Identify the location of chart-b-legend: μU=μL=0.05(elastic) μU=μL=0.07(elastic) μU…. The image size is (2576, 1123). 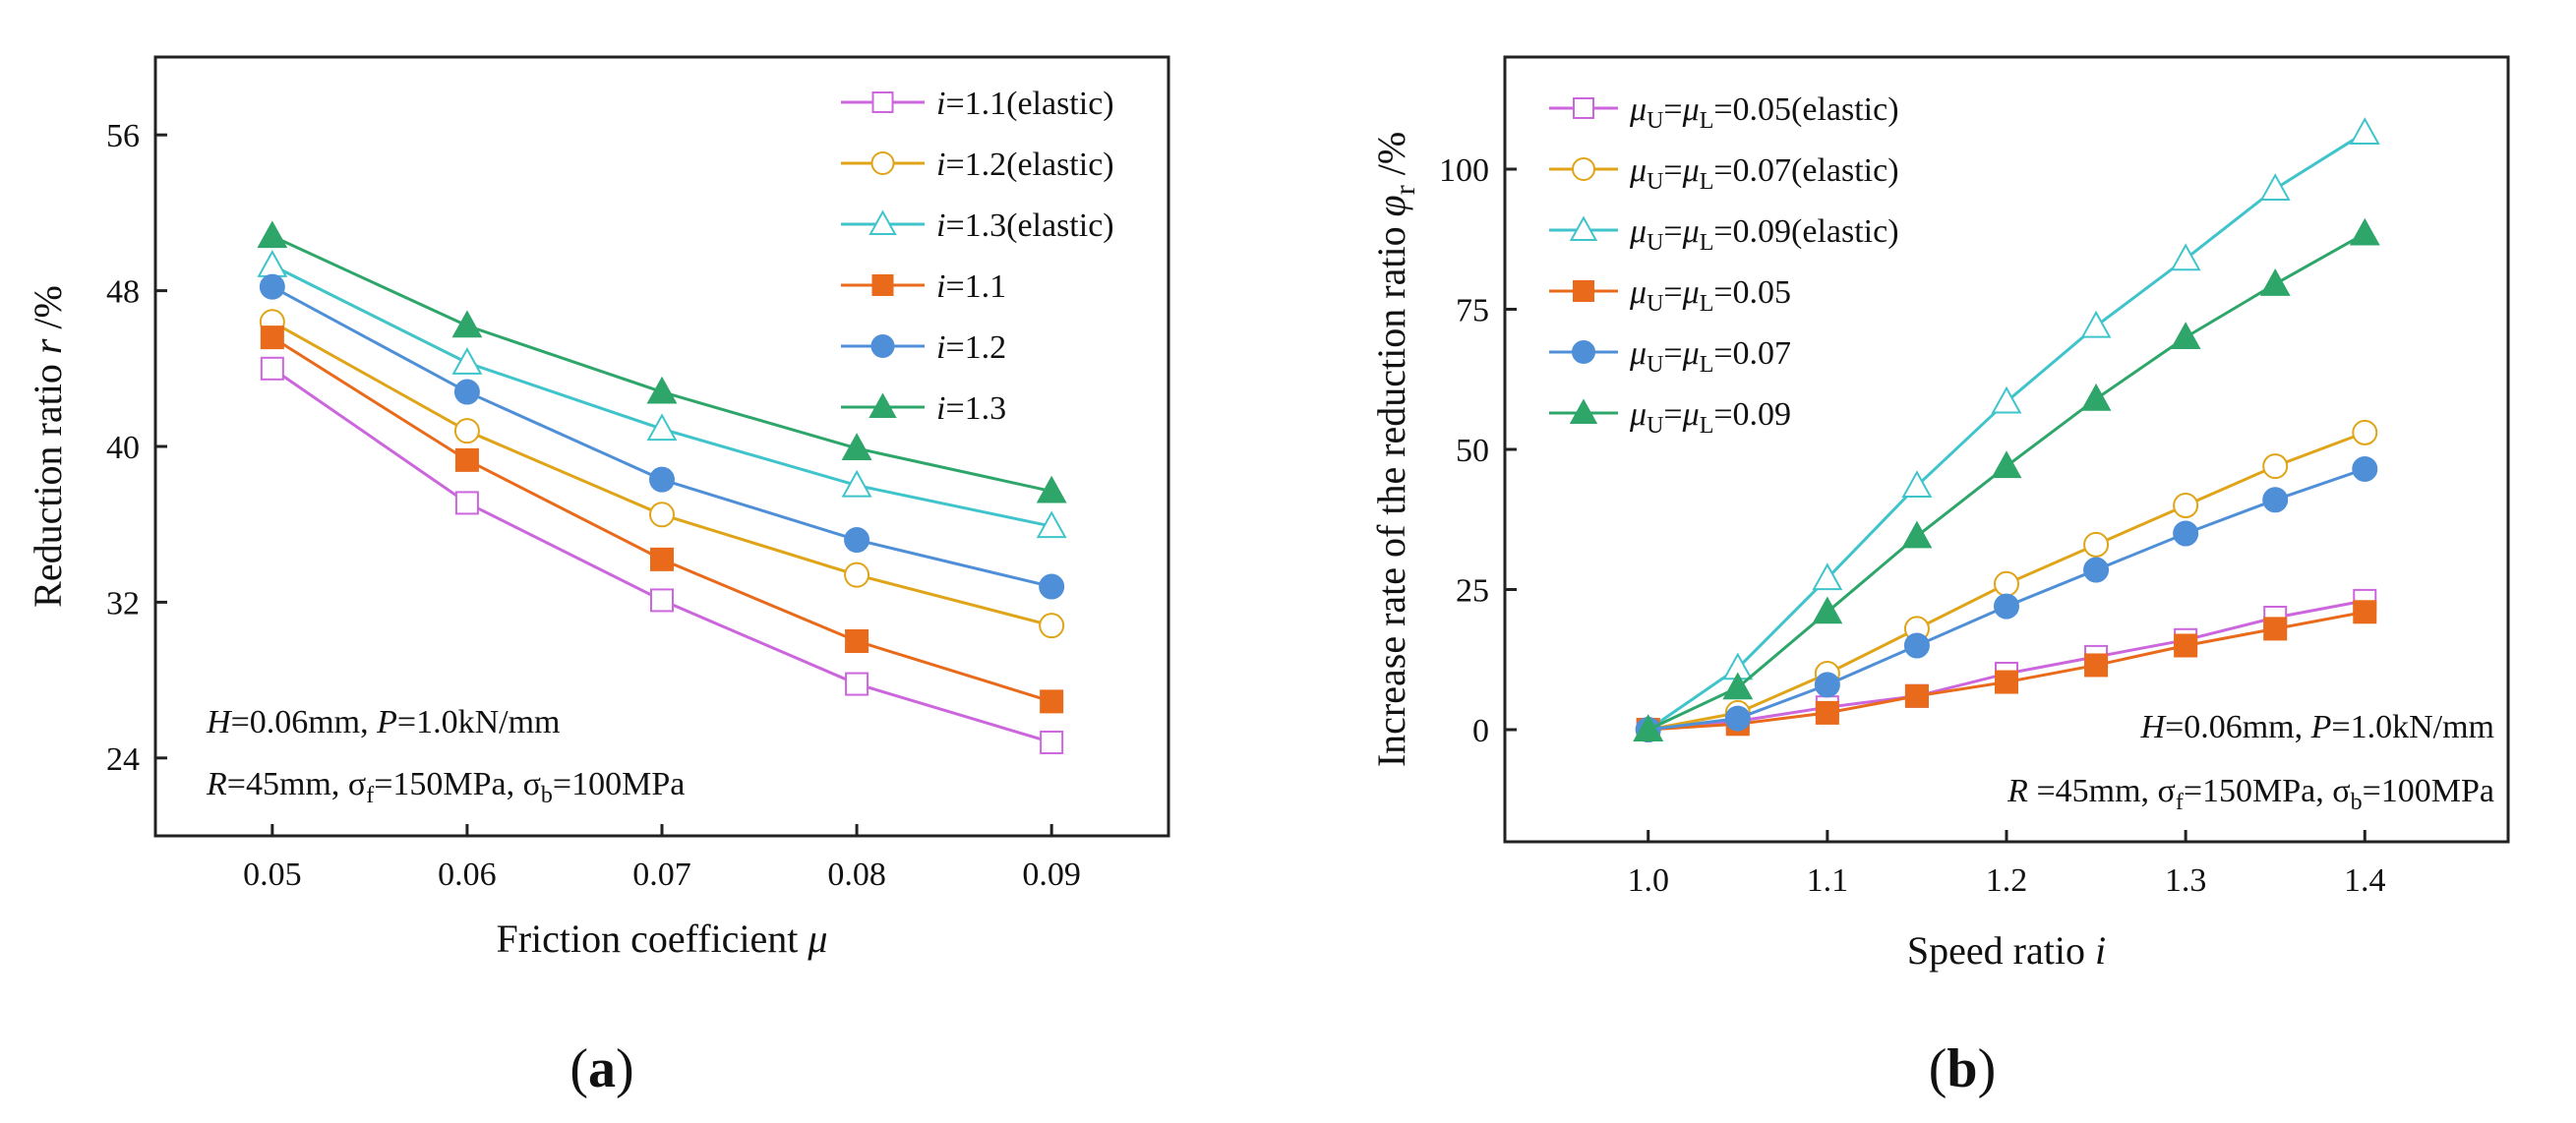
(1724, 265).